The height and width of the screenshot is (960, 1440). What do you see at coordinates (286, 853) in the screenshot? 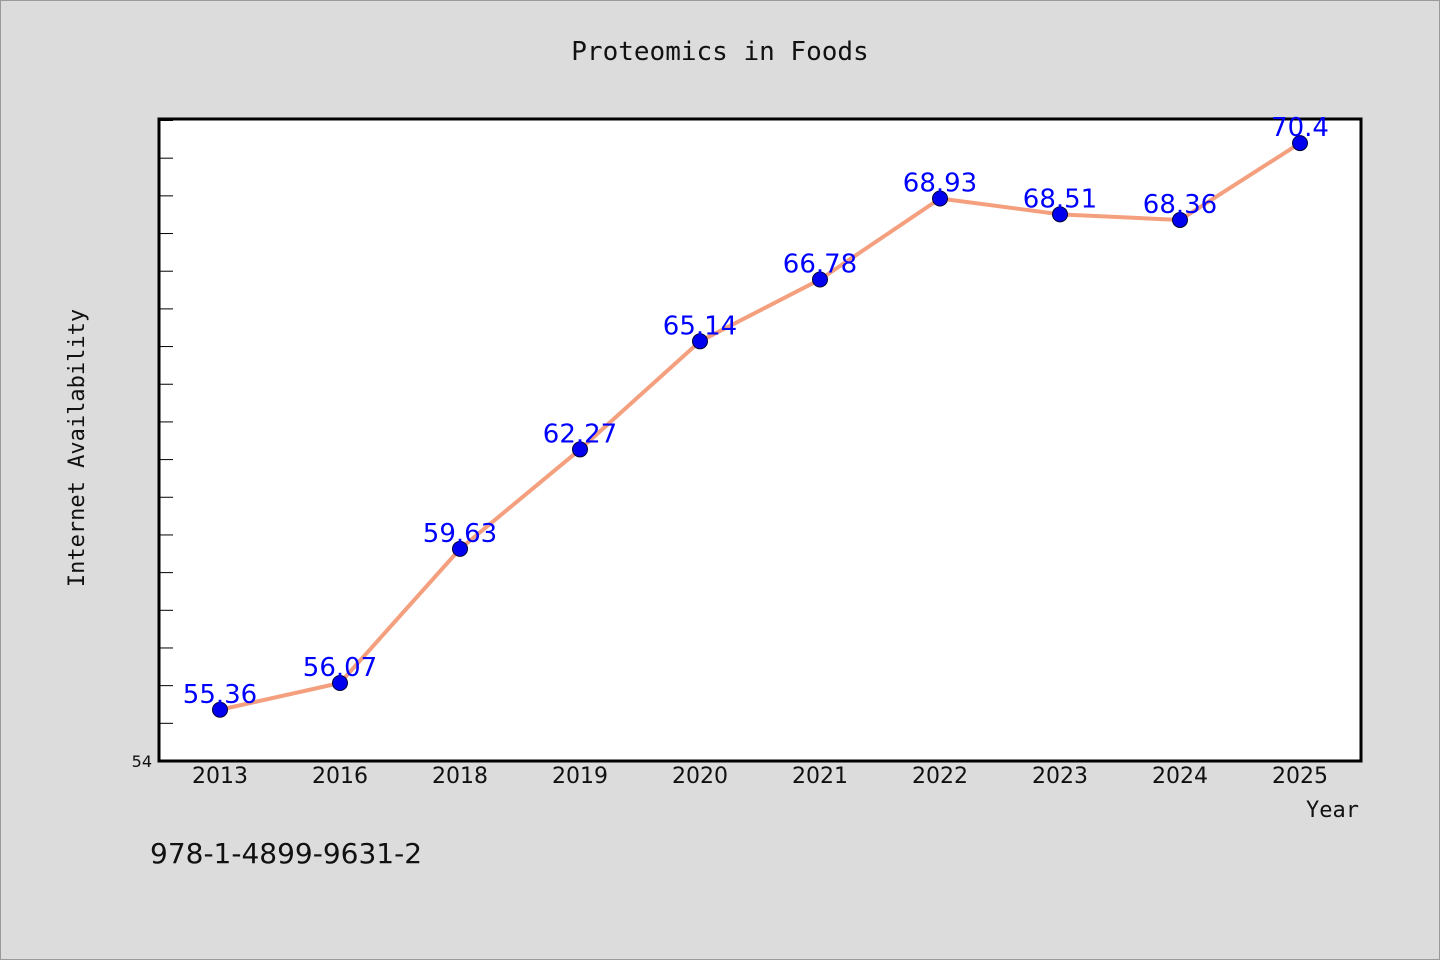
I see `isbn-text: 978-1-4899-9631-2` at bounding box center [286, 853].